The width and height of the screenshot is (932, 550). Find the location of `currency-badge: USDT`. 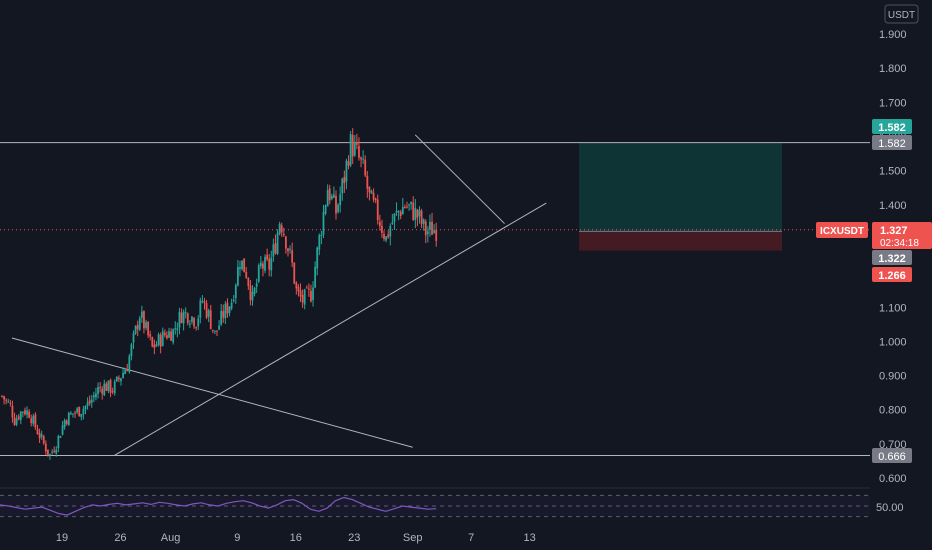

currency-badge: USDT is located at coordinates (901, 15).